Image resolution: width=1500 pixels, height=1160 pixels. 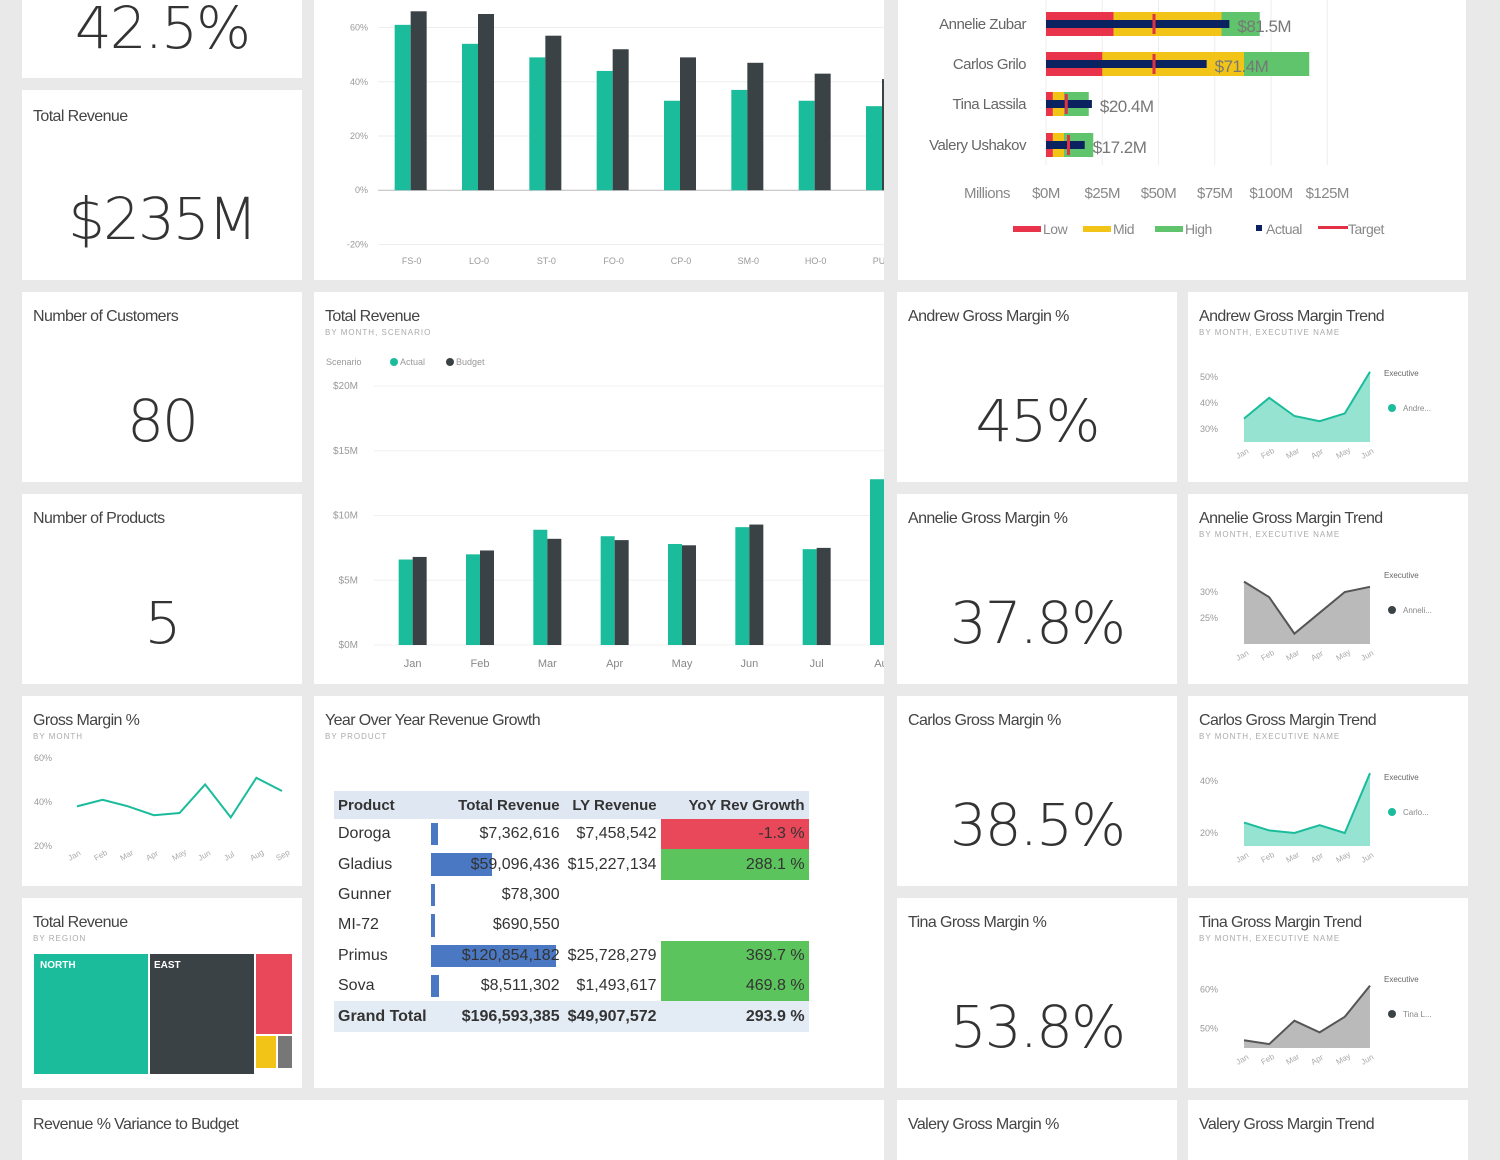 I want to click on products-tile: Number of Products 5, so click(x=162, y=589).